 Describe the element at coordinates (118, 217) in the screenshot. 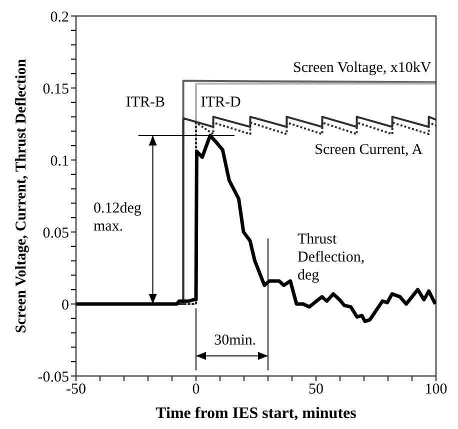

I see `annotation: 0.12deg max.` at that location.